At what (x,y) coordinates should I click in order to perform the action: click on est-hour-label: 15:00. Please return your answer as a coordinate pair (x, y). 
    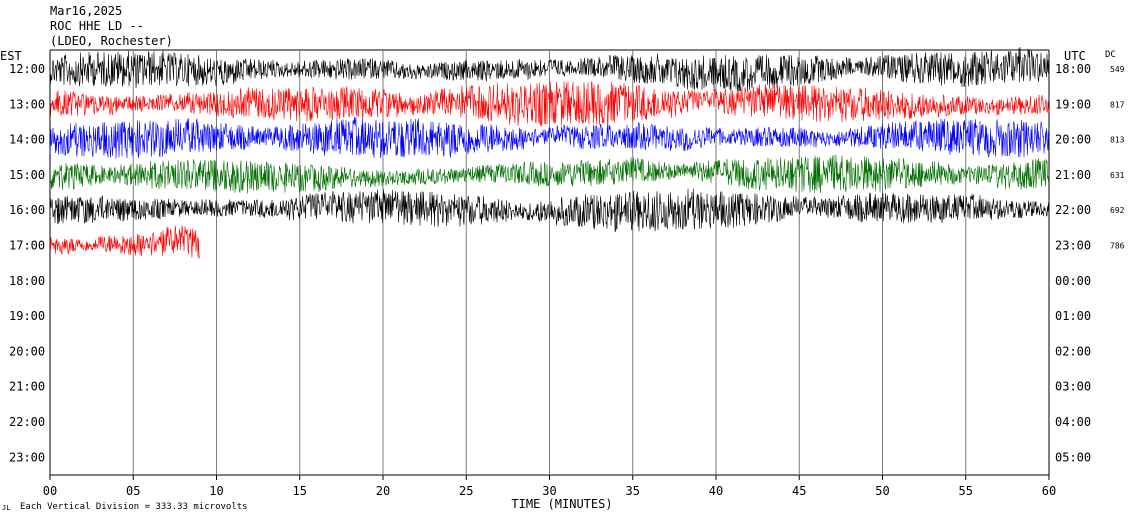
    Looking at the image, I should click on (27, 175).